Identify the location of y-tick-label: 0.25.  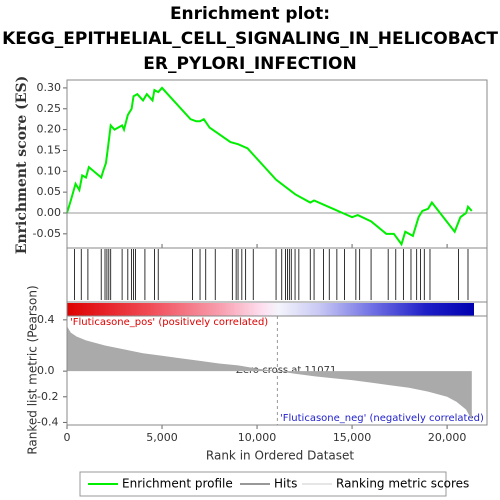
(49, 108).